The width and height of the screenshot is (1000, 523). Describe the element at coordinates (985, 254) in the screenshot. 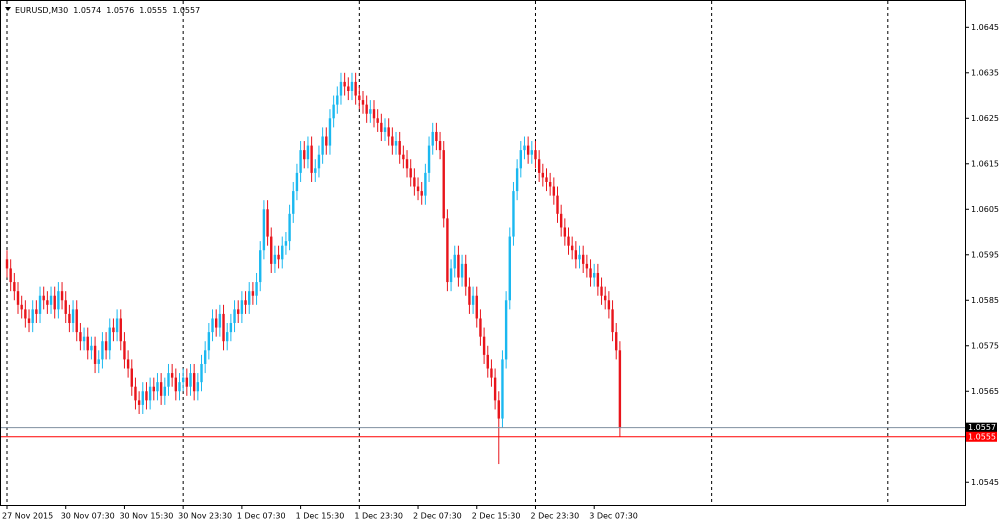

I see `y-tick-label: 1.0595` at that location.